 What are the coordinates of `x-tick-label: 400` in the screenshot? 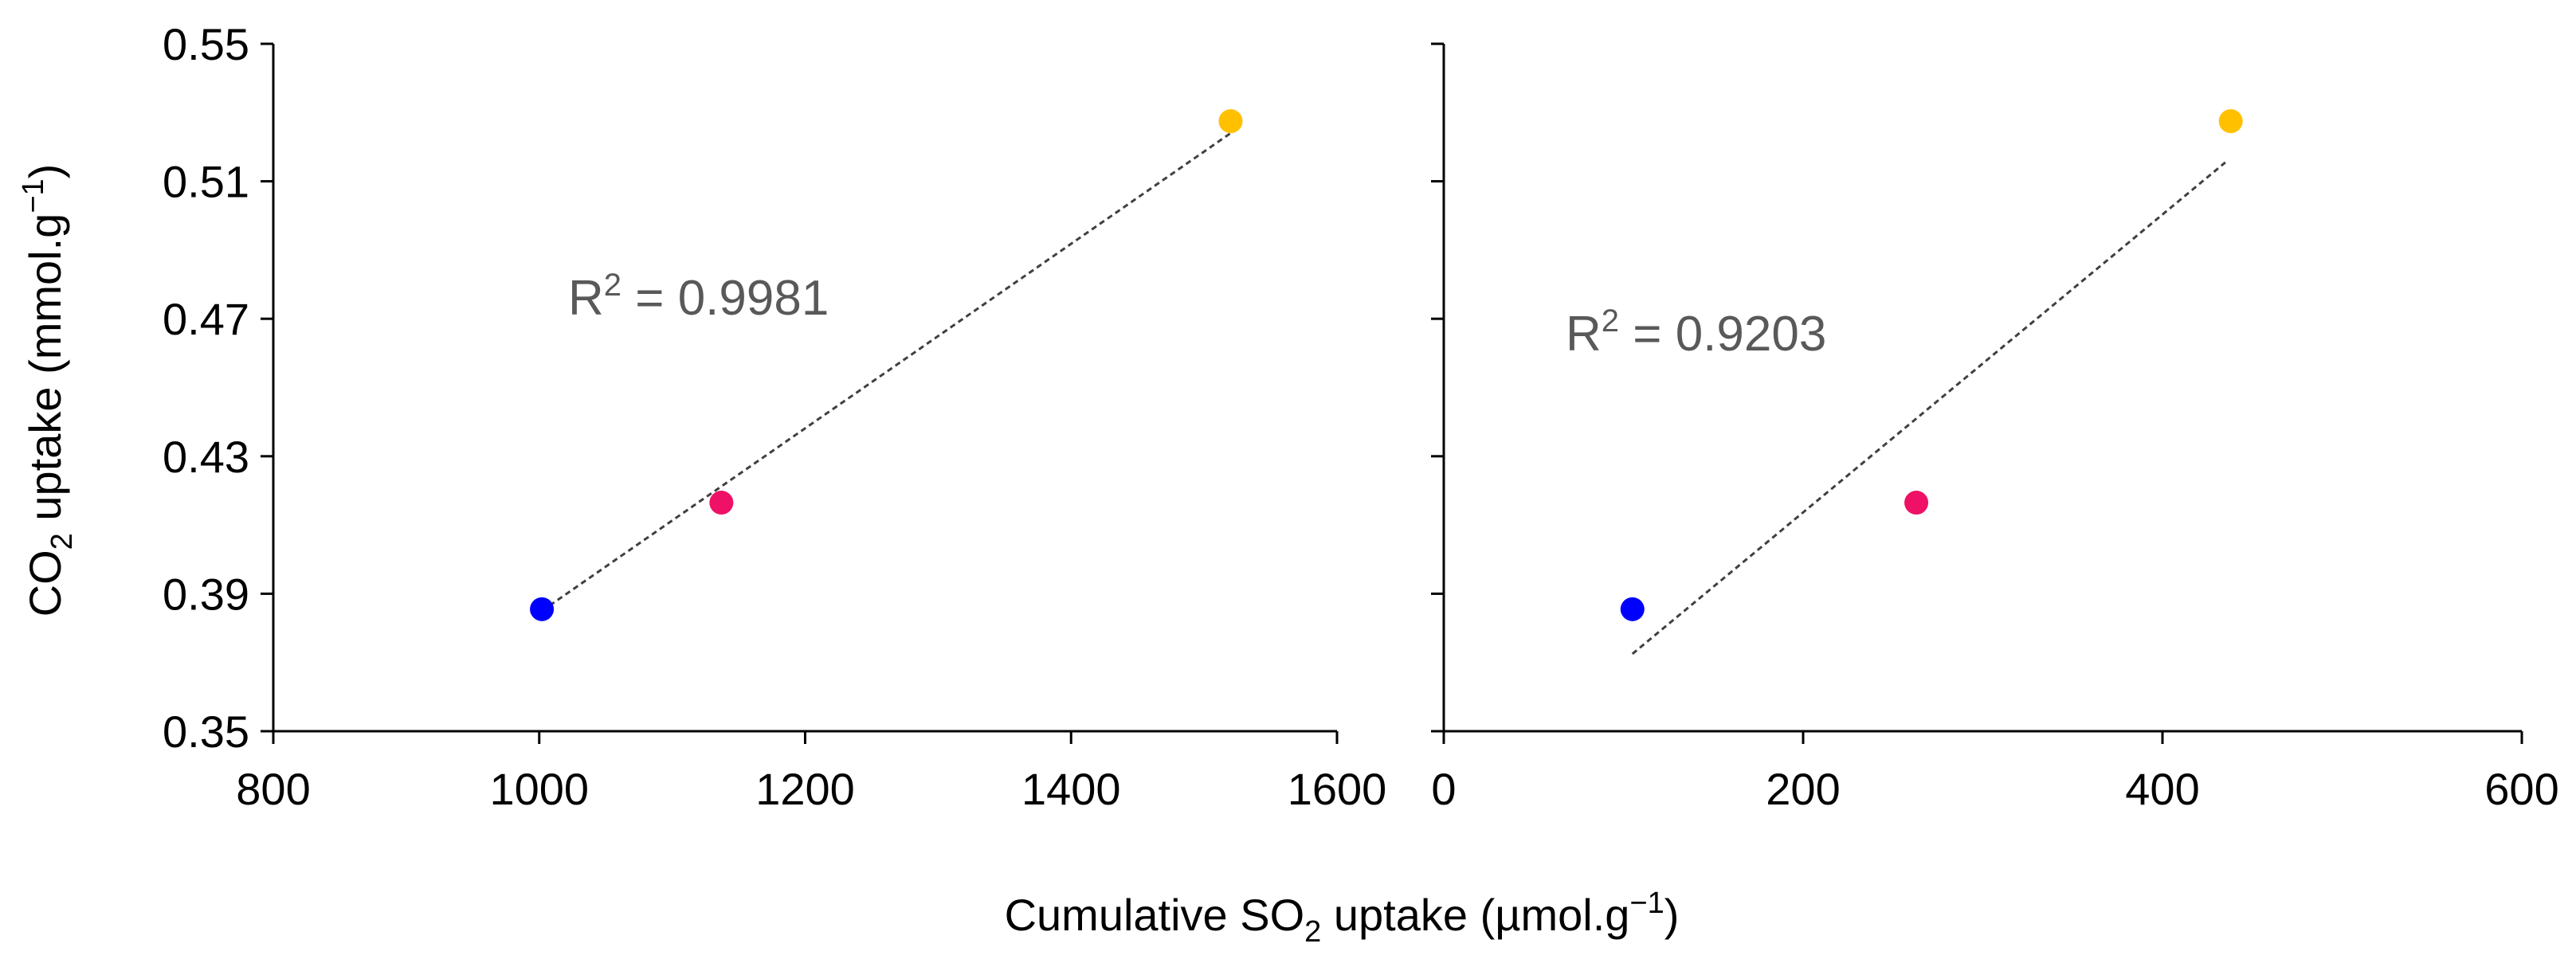 It's located at (2162, 789).